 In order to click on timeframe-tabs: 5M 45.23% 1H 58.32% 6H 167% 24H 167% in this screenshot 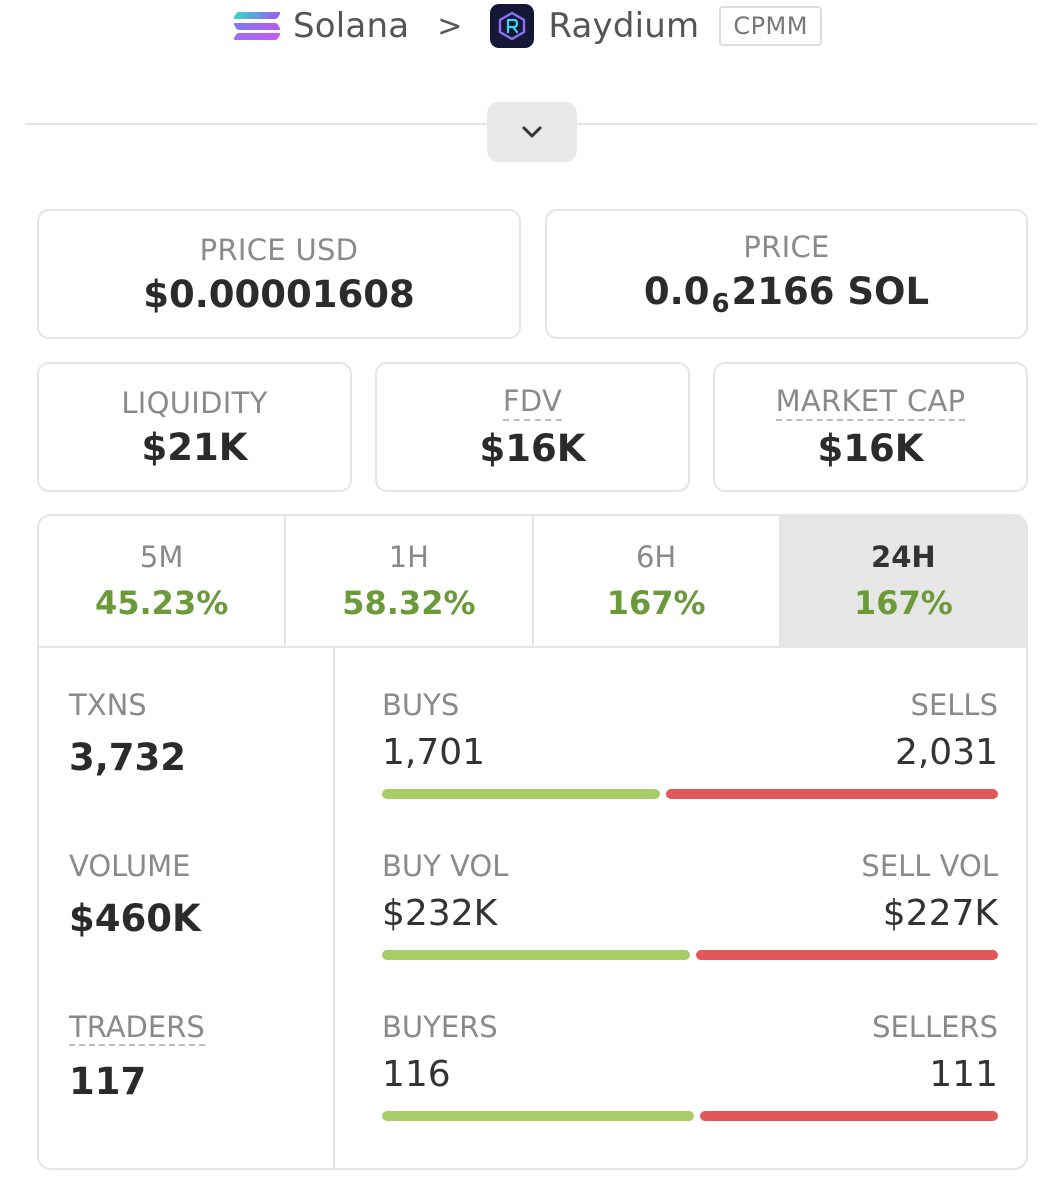, I will do `click(532, 582)`.